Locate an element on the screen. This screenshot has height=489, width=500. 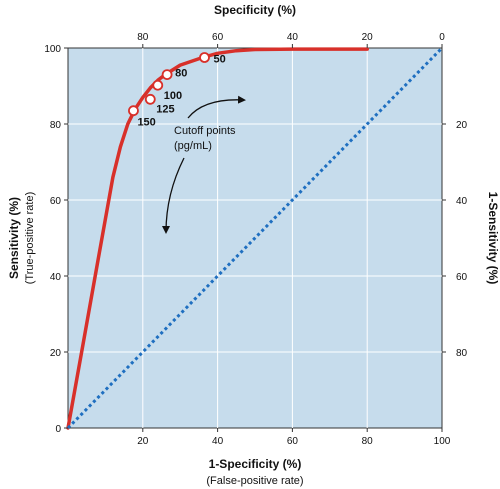
cutoff-point-label: 100 is located at coordinates (173, 96).